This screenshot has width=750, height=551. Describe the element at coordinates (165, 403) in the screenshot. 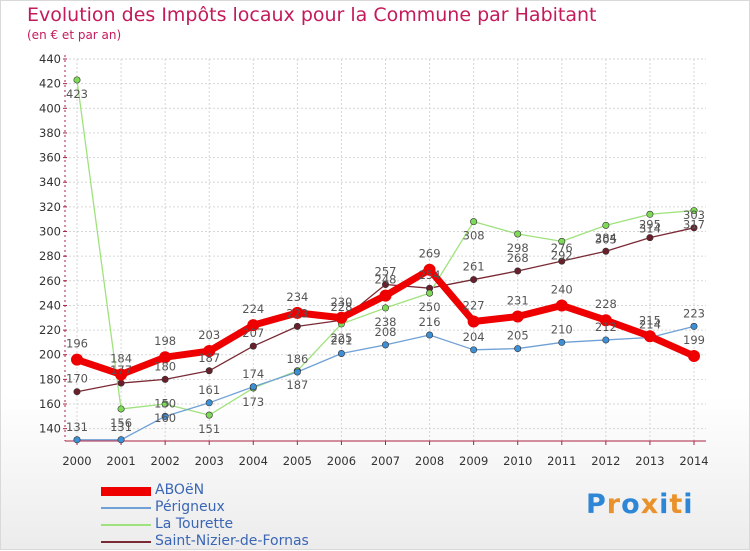

I see `data-label: 150` at that location.